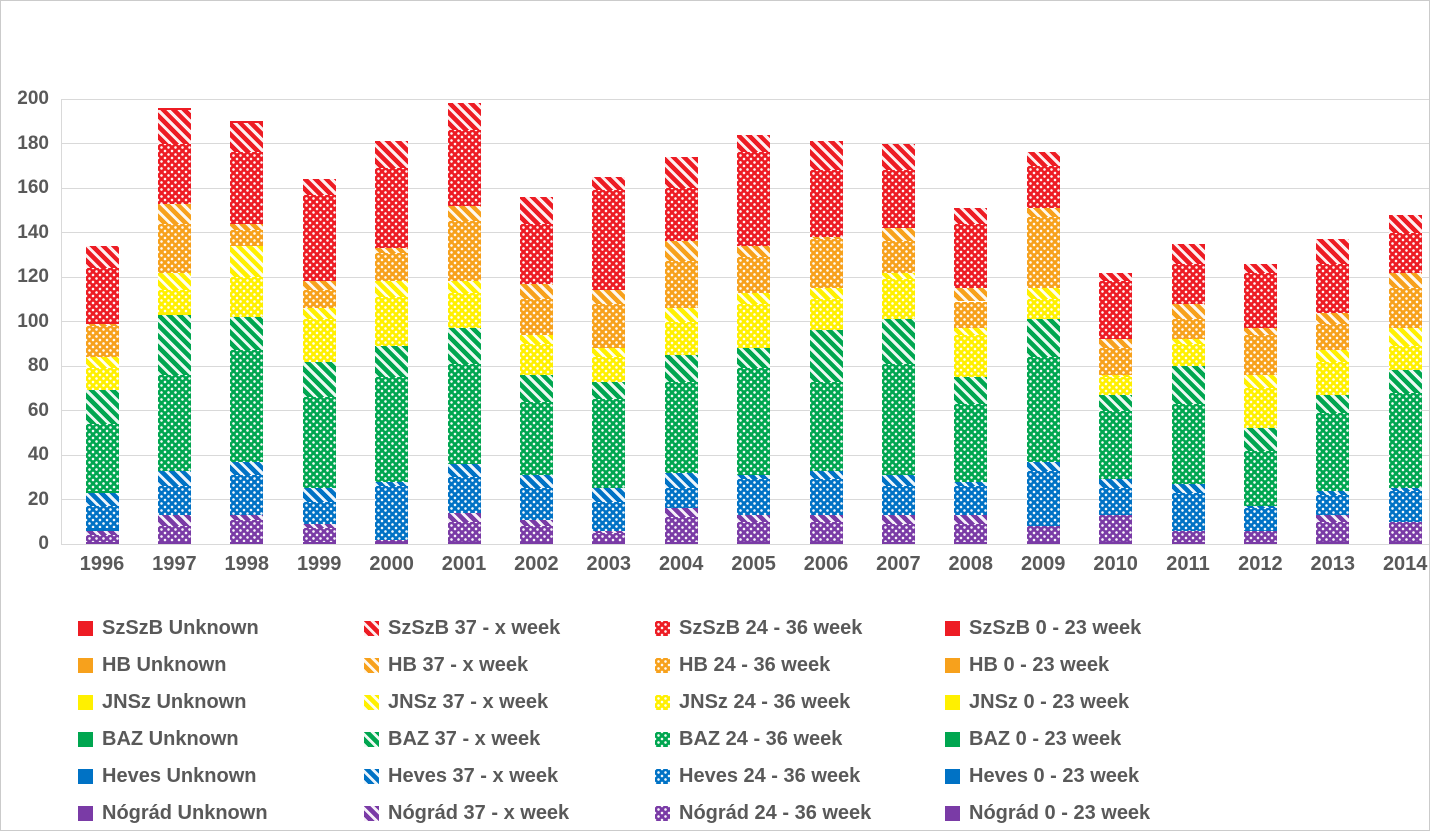  What do you see at coordinates (464, 321) in the screenshot?
I see `bar-2001` at bounding box center [464, 321].